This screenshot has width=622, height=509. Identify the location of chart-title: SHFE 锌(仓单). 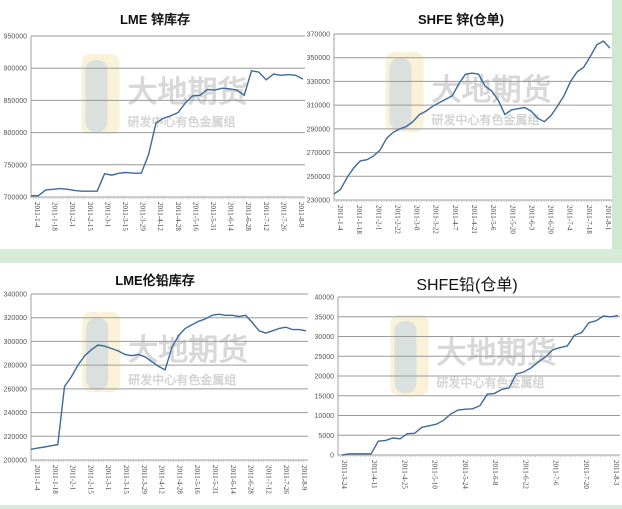
(461, 19).